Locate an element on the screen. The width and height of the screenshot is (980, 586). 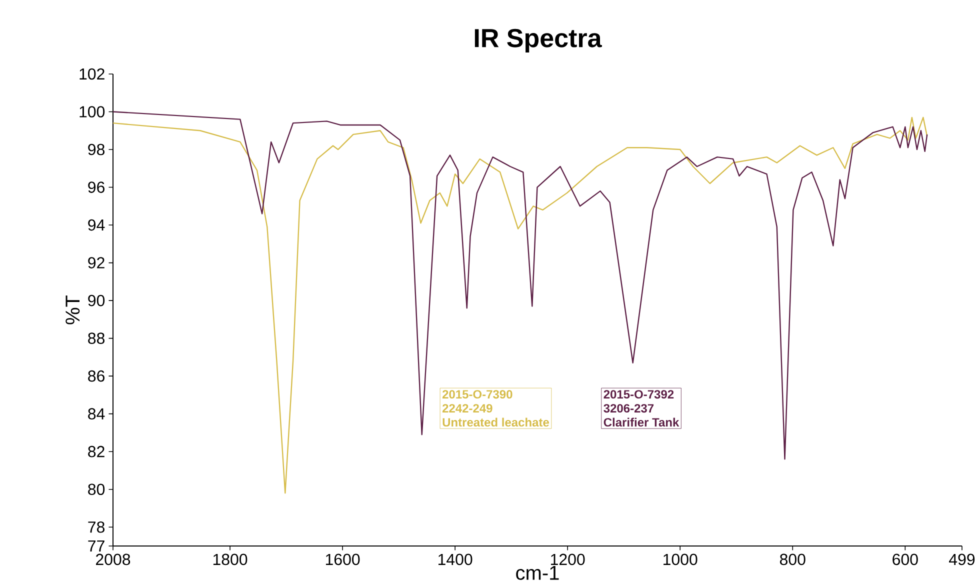
y-tick-label: 86 is located at coordinates (96, 376).